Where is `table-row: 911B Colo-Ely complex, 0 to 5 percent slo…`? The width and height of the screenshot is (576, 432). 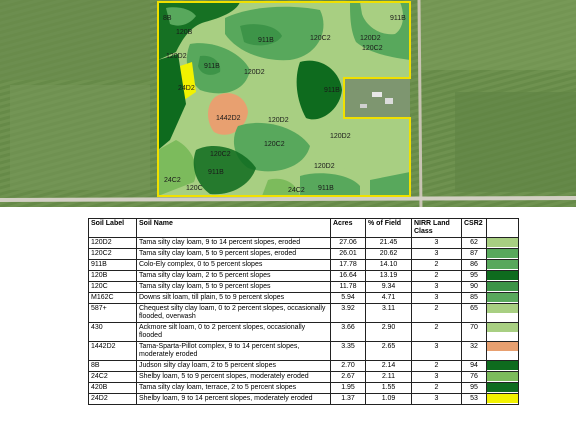
table-row: 911B Colo-Ely complex, 0 to 5 percent slo… is located at coordinates (303, 265).